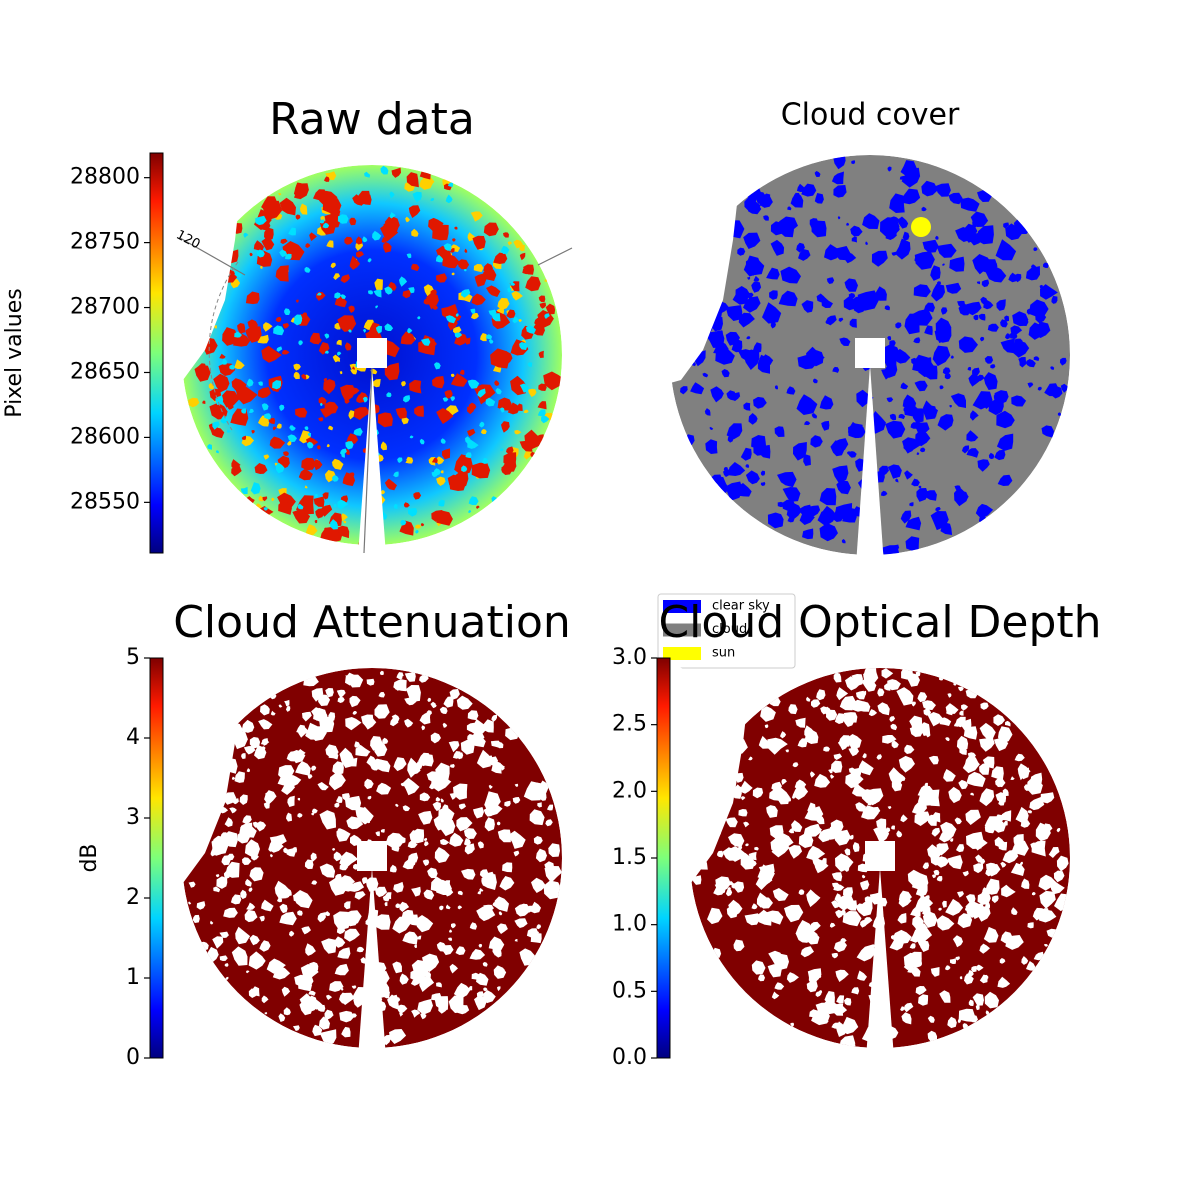  What do you see at coordinates (629, 1057) in the screenshot?
I see `colorbar-tick-label: 0.0` at bounding box center [629, 1057].